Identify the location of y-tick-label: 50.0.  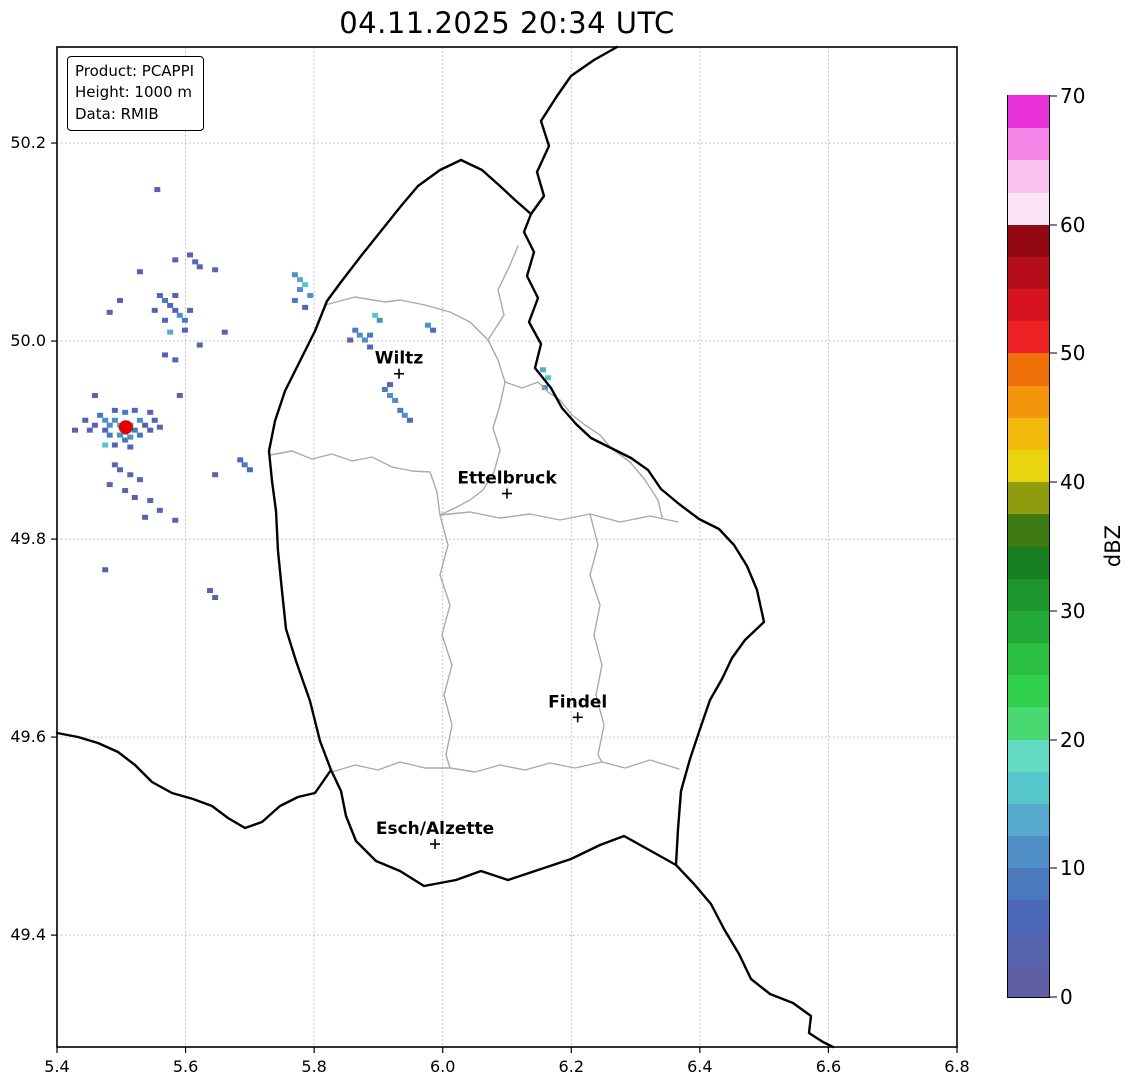
(28, 340).